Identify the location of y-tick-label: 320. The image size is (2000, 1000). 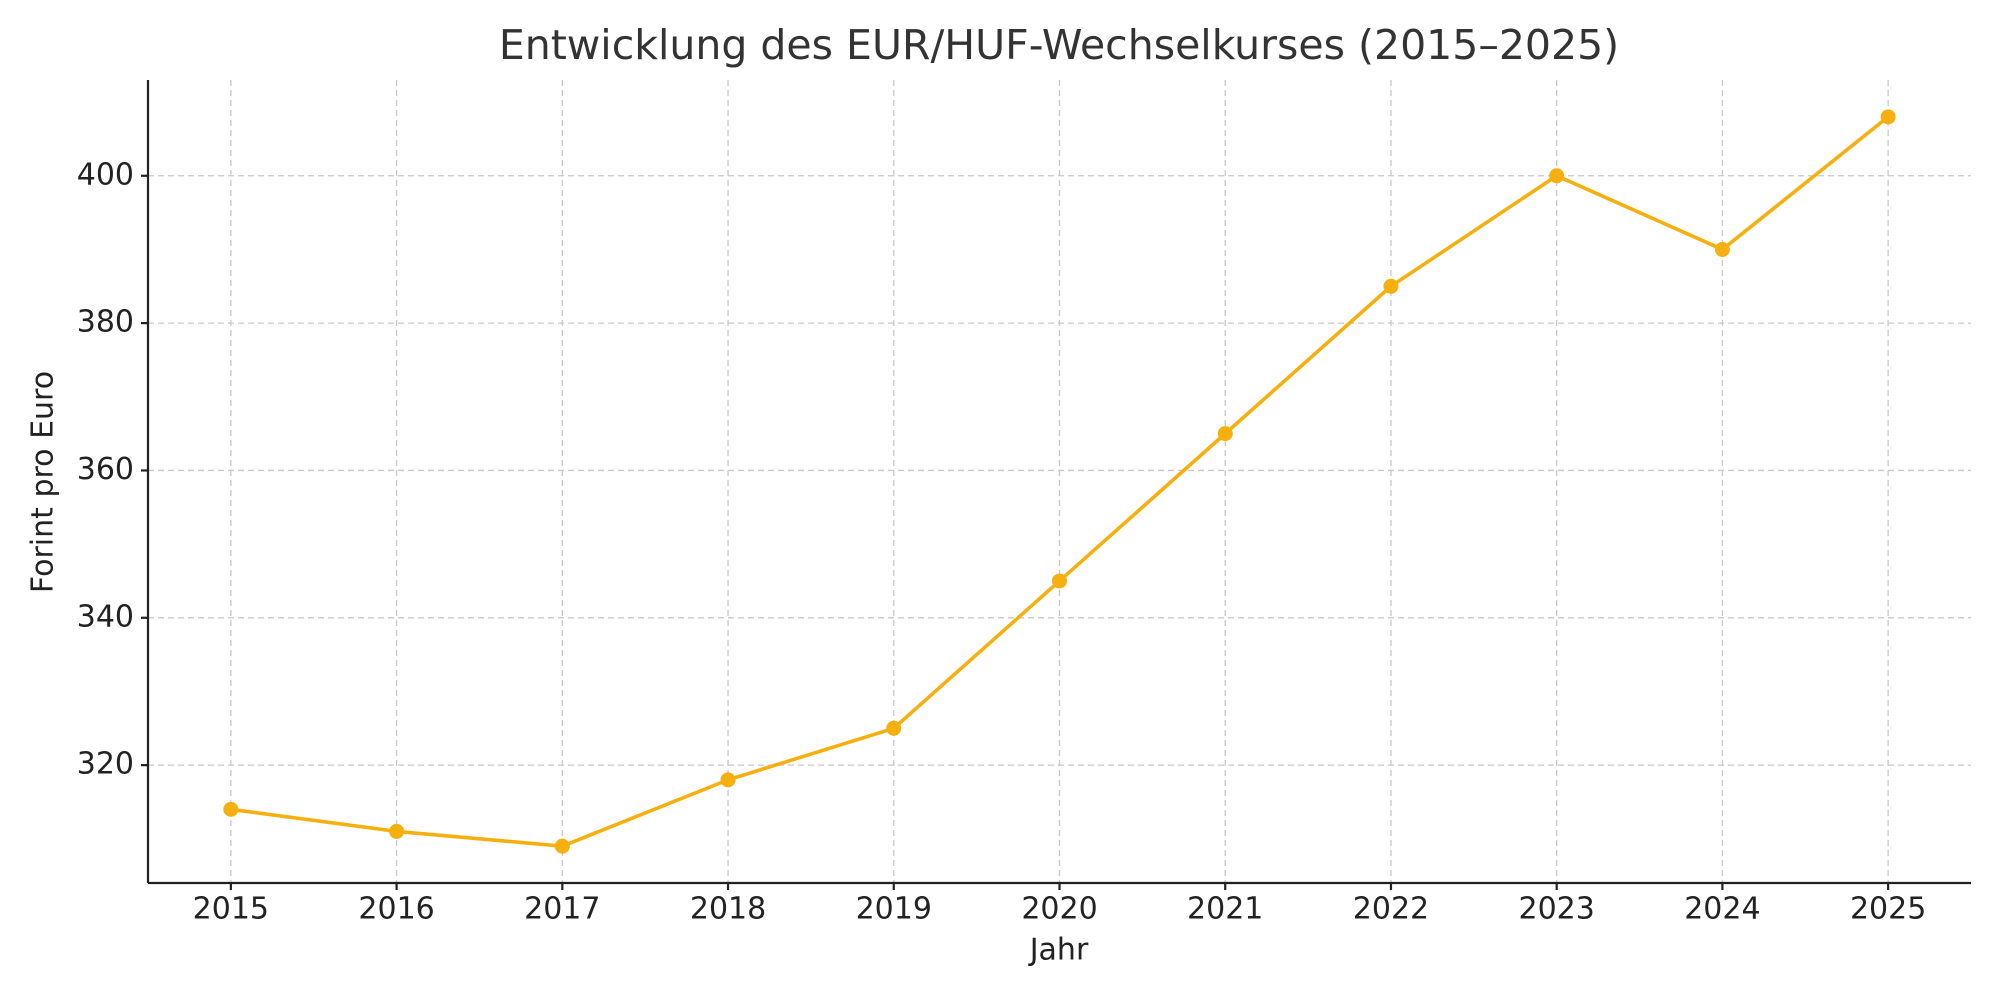
(105, 764).